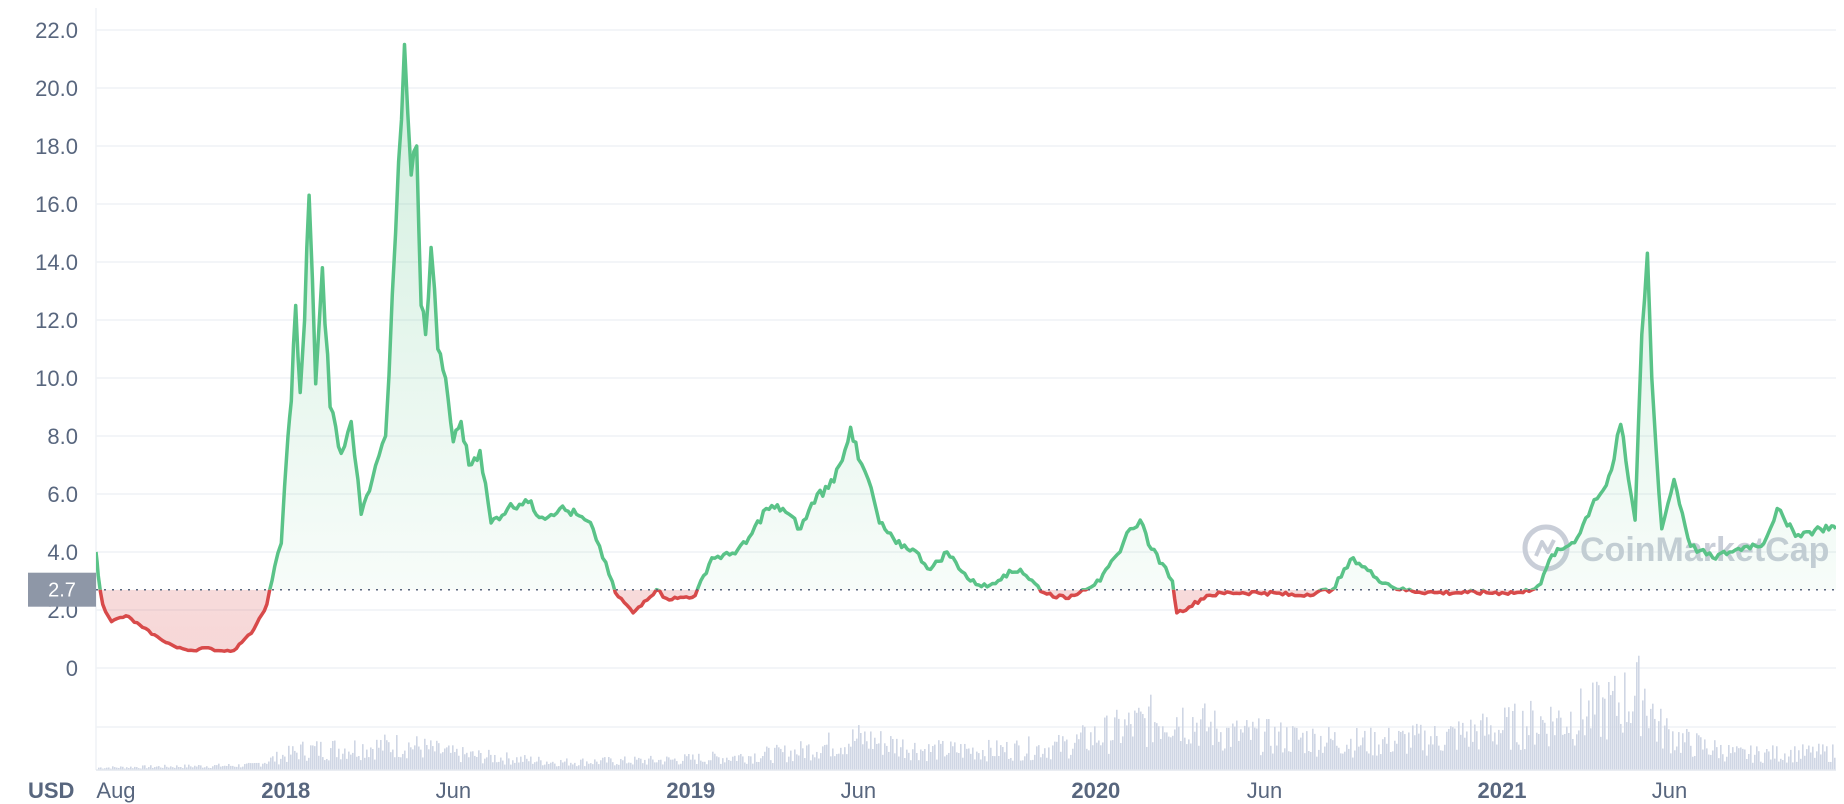  I want to click on y-tick-label: 10.0, so click(56, 378).